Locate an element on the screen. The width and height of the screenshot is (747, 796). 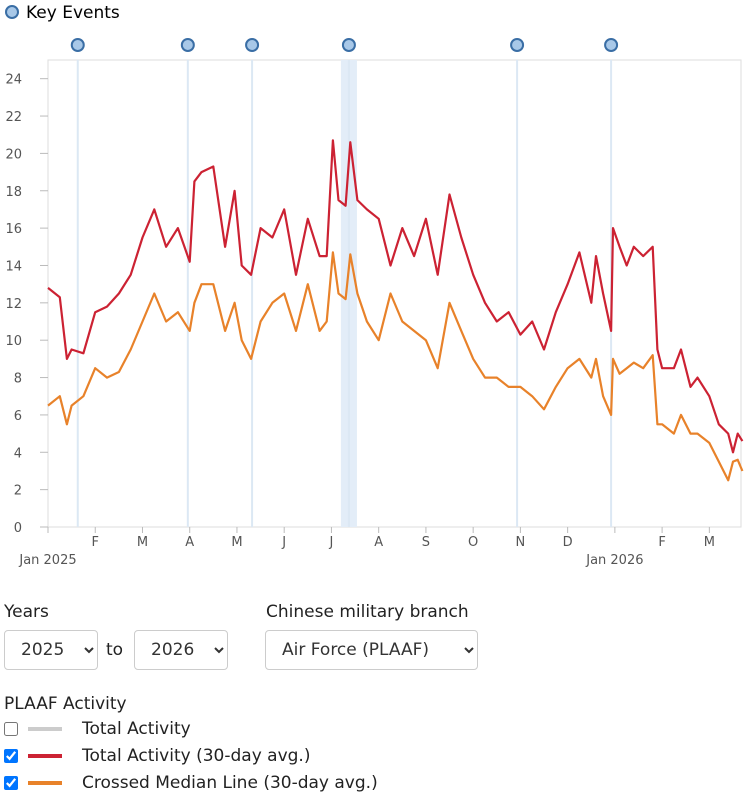
y-tick-label: 22 is located at coordinates (13, 117).